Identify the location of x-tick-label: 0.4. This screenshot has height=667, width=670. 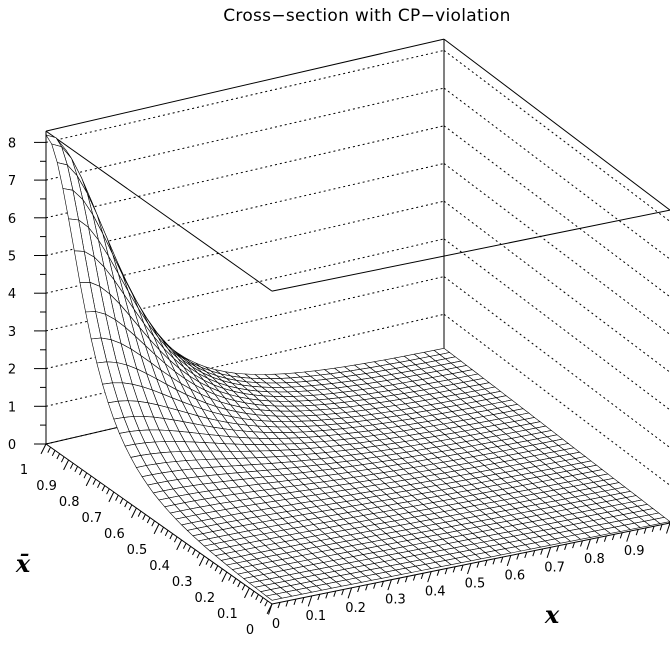
(435, 592).